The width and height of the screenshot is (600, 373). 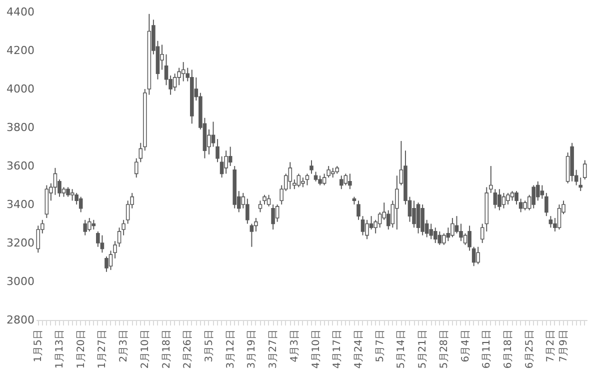 What do you see at coordinates (60, 349) in the screenshot?
I see `x-tick-label: 1月13日` at bounding box center [60, 349].